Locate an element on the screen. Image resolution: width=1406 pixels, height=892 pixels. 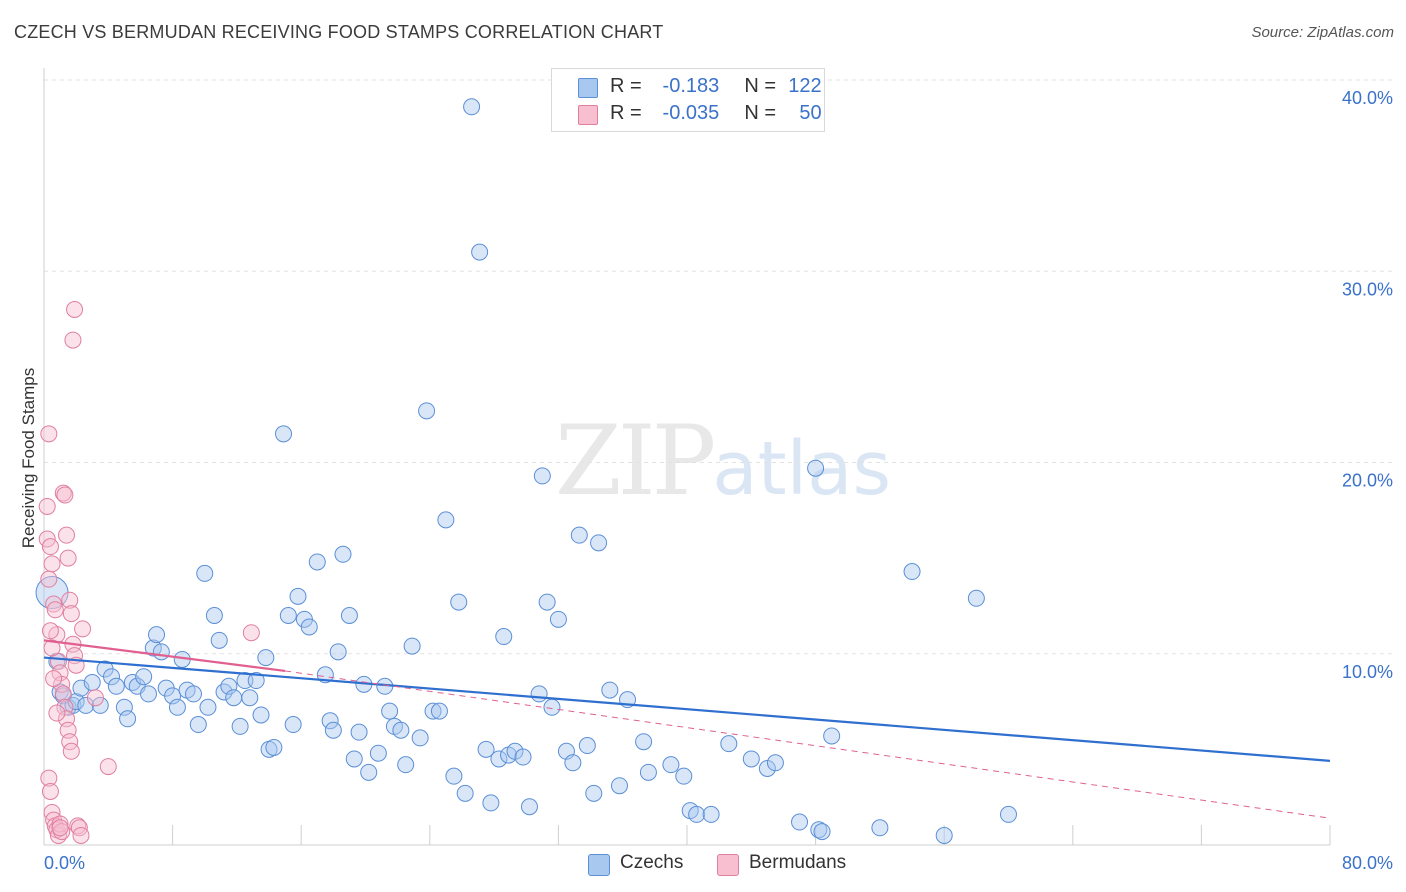
bermudan-trendline is located at coordinates (164, 656).